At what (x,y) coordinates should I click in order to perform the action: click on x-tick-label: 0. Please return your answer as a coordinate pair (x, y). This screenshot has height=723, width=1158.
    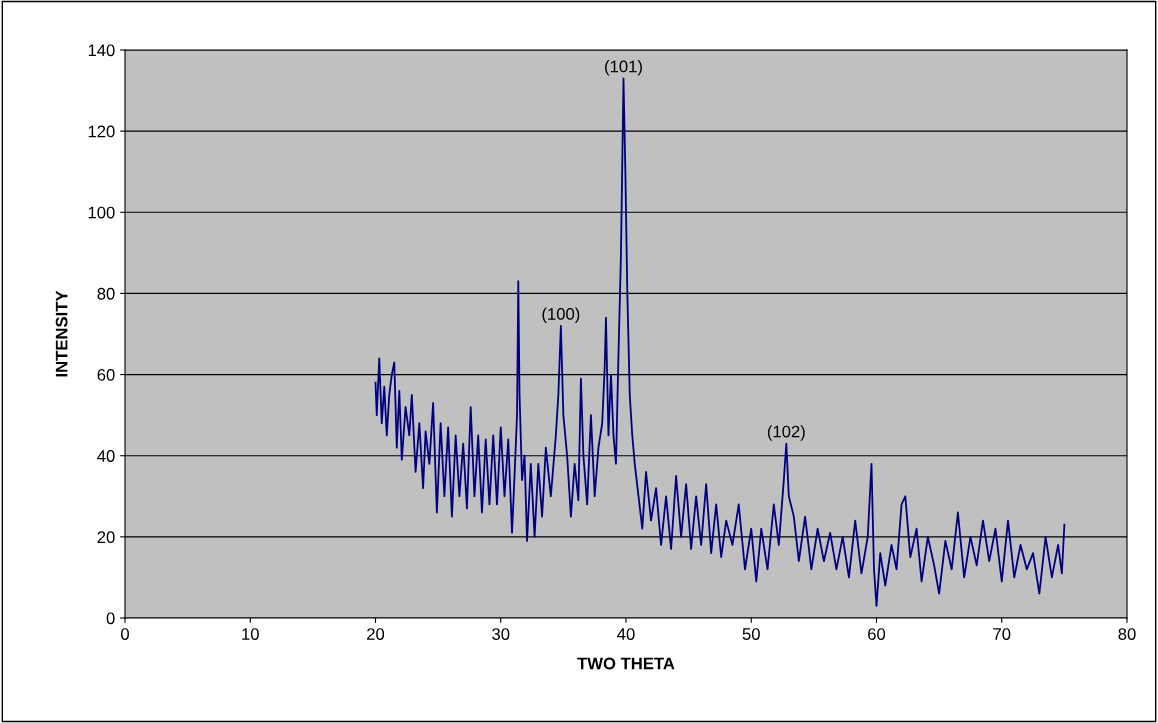
    Looking at the image, I should click on (125, 634).